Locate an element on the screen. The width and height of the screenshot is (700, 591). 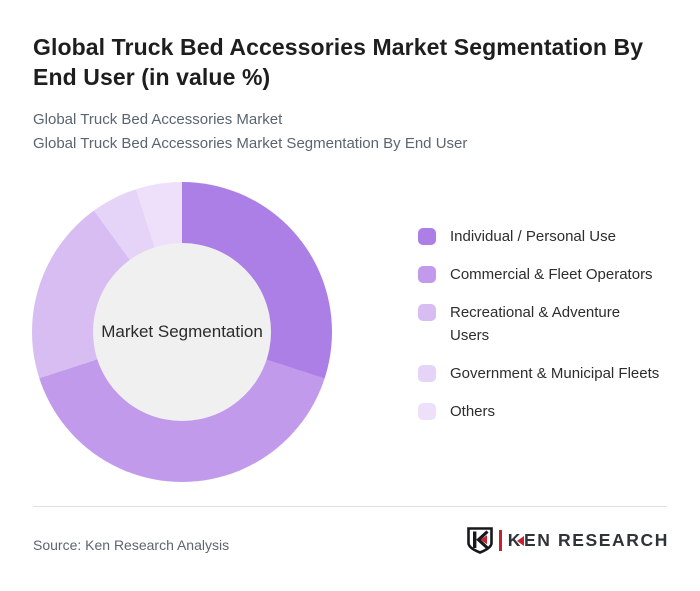
donut-center-label: Market Segmentation is located at coordinates (182, 331).